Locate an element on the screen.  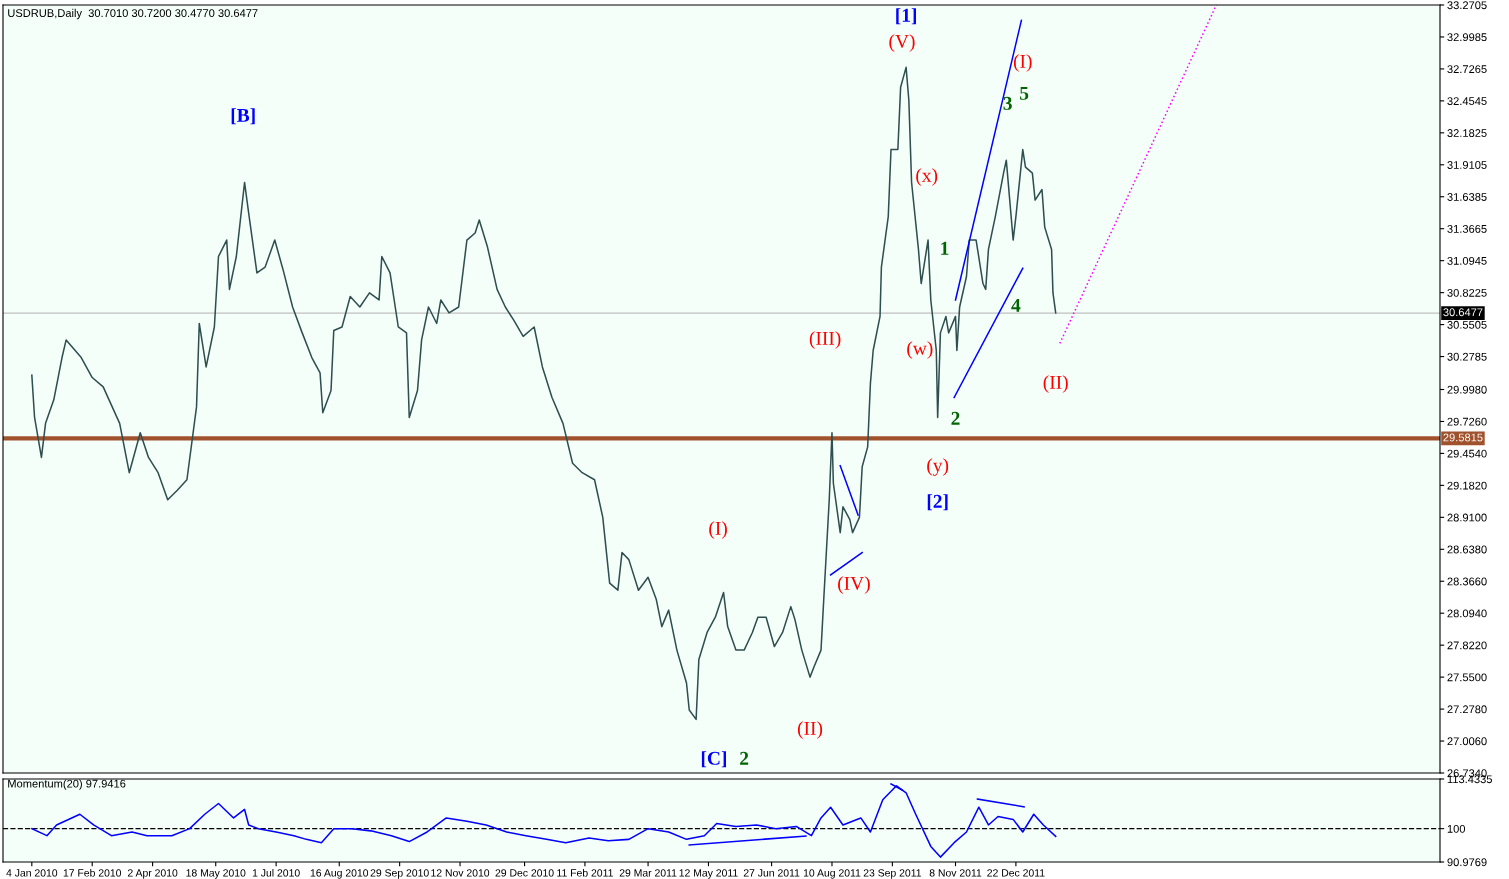
annotation: 3 is located at coordinates (1007, 103).